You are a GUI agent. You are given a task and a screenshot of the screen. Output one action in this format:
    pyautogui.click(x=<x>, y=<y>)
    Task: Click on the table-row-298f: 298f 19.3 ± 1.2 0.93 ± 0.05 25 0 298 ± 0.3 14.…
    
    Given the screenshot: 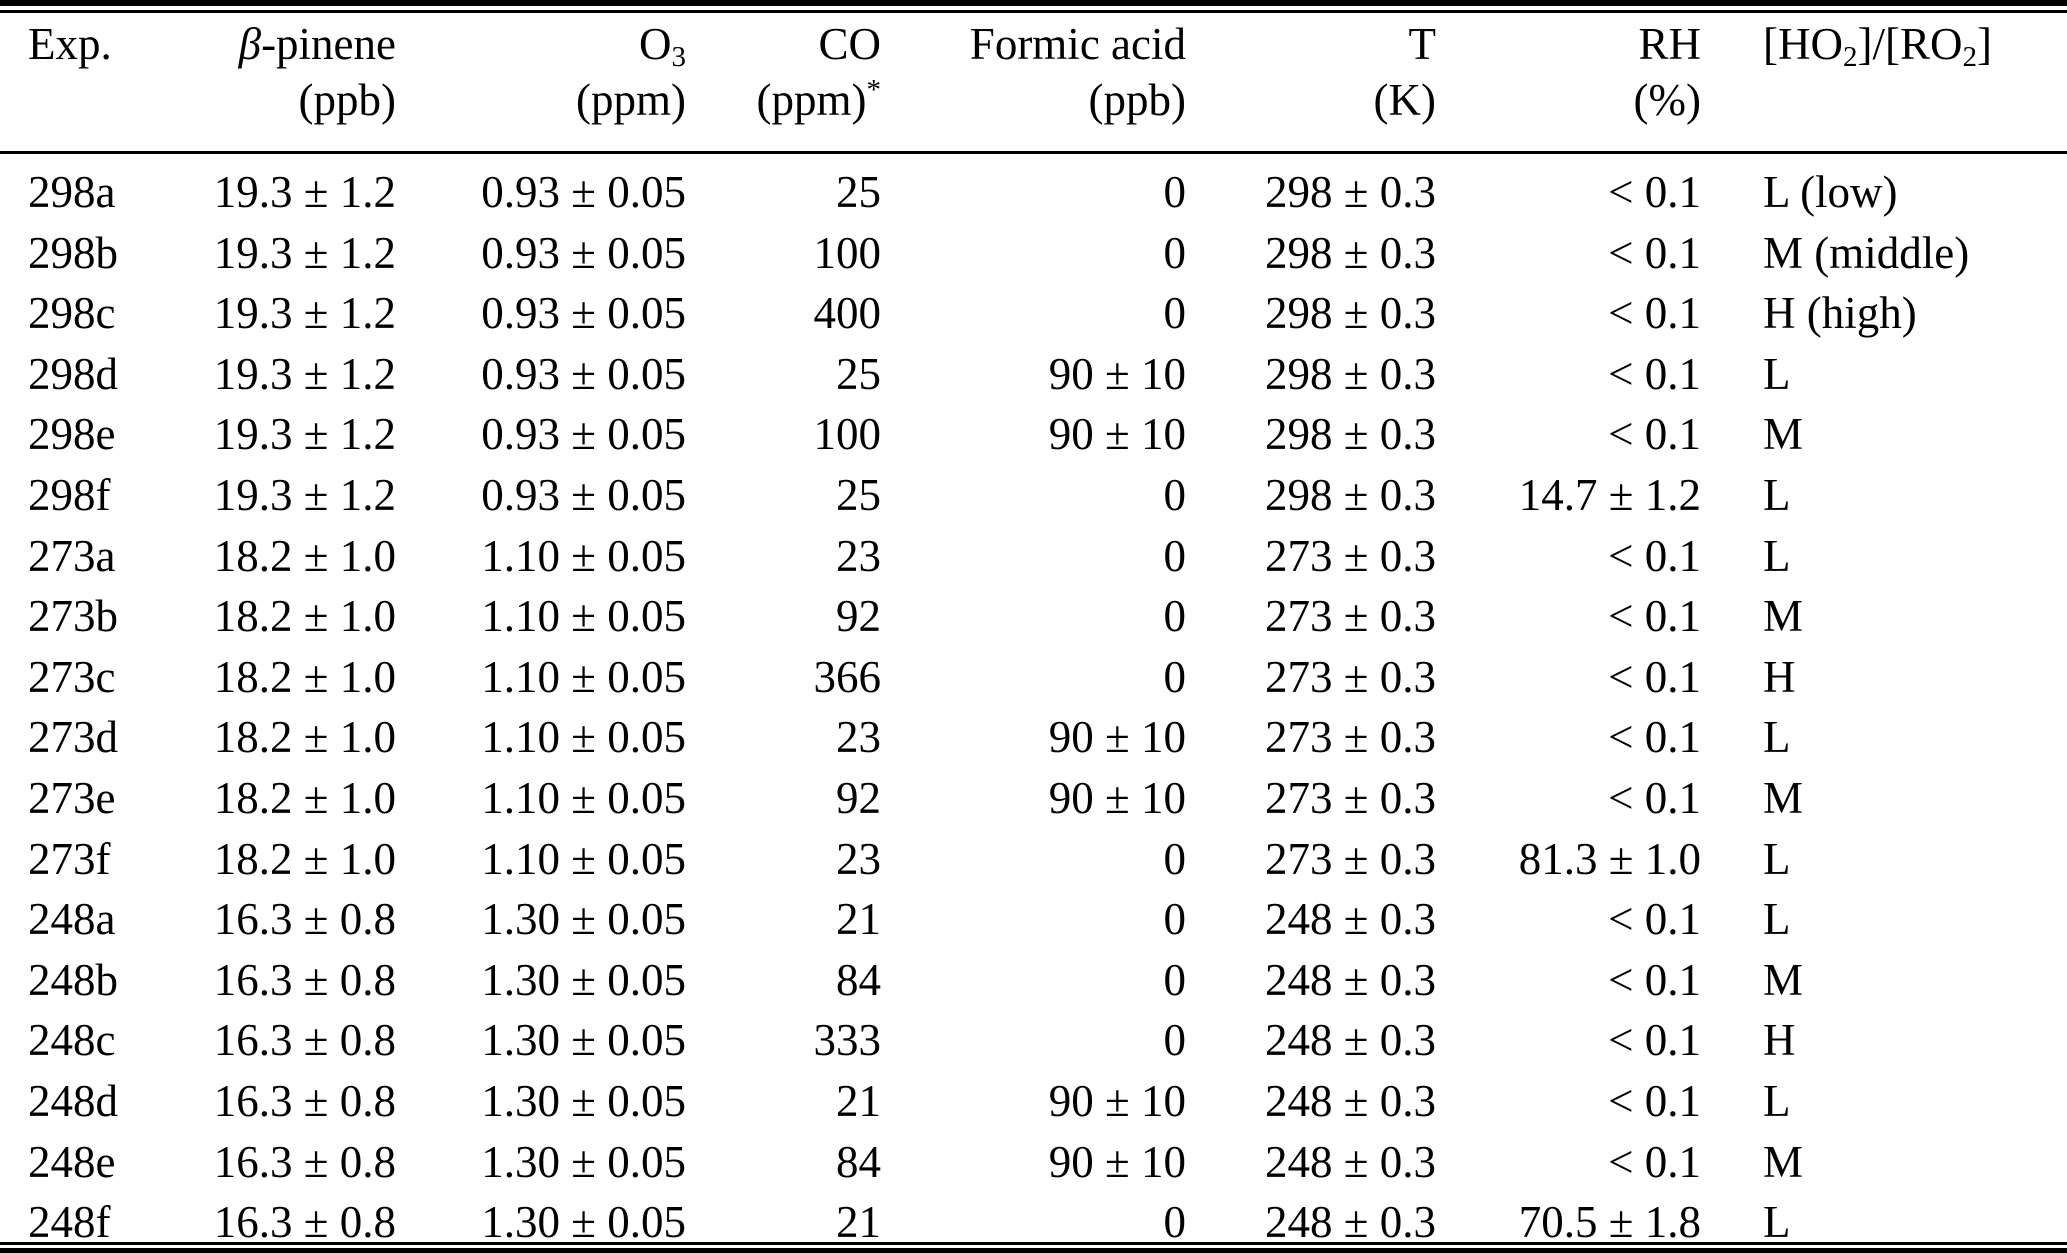 What is the action you would take?
    pyautogui.click(x=1033, y=495)
    